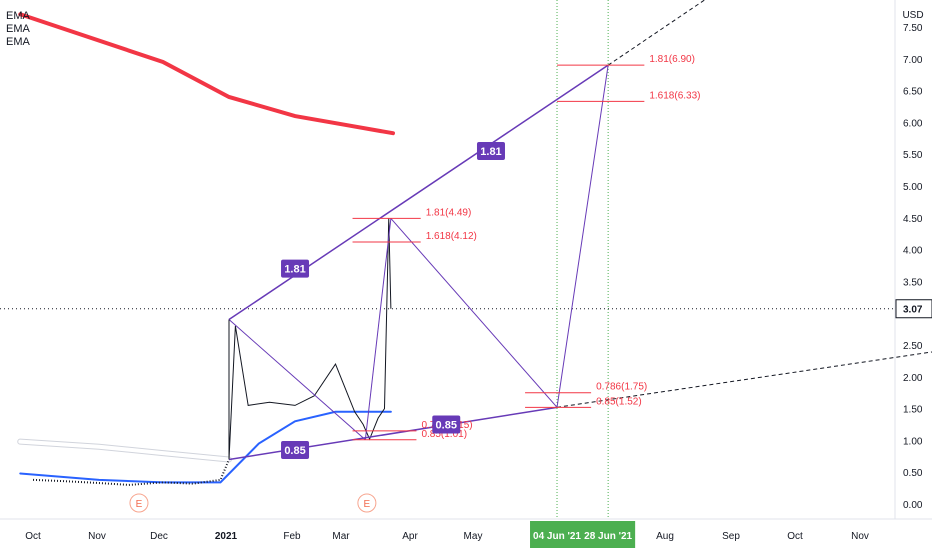 This screenshot has height=550, width=932. Describe the element at coordinates (913, 155) in the screenshot. I see `y-tick-label: 5.50` at that location.